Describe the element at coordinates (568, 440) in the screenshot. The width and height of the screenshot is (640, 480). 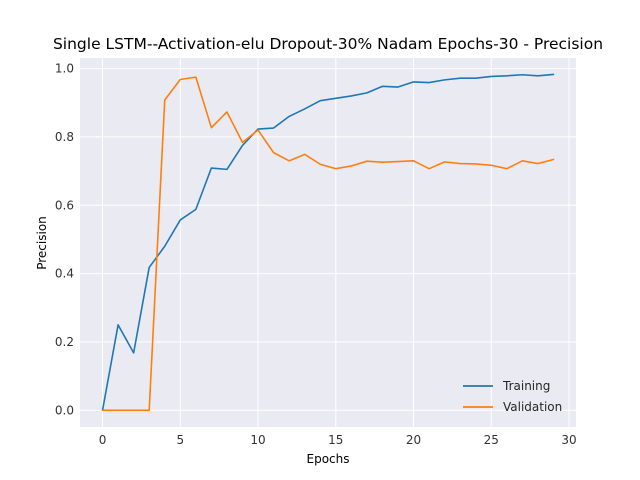
I see `x-tick-label: 30` at that location.